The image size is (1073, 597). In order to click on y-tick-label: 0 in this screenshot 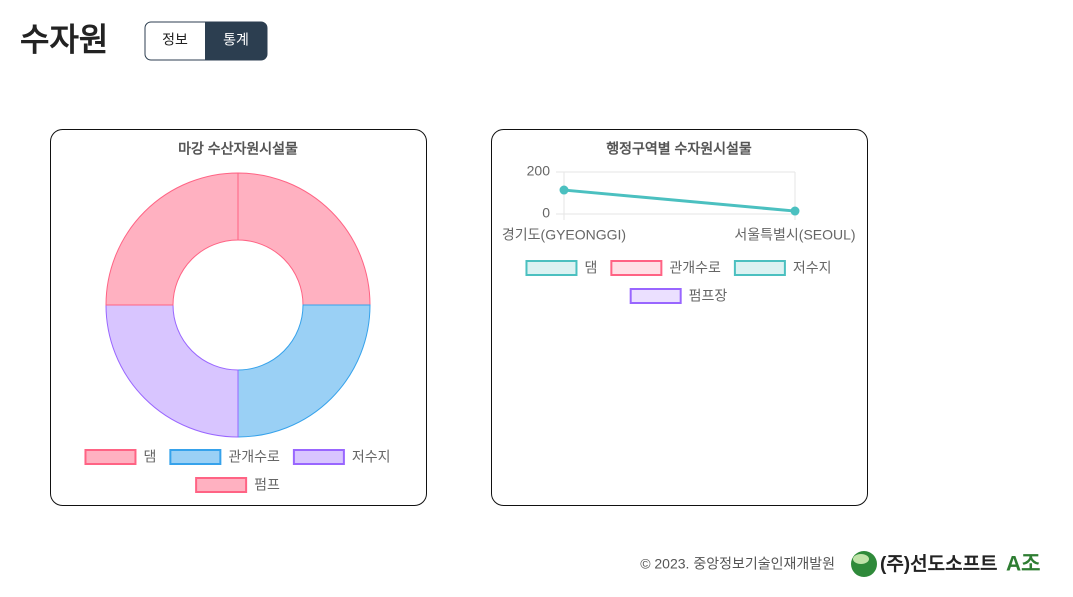, I will do `click(546, 213)`.